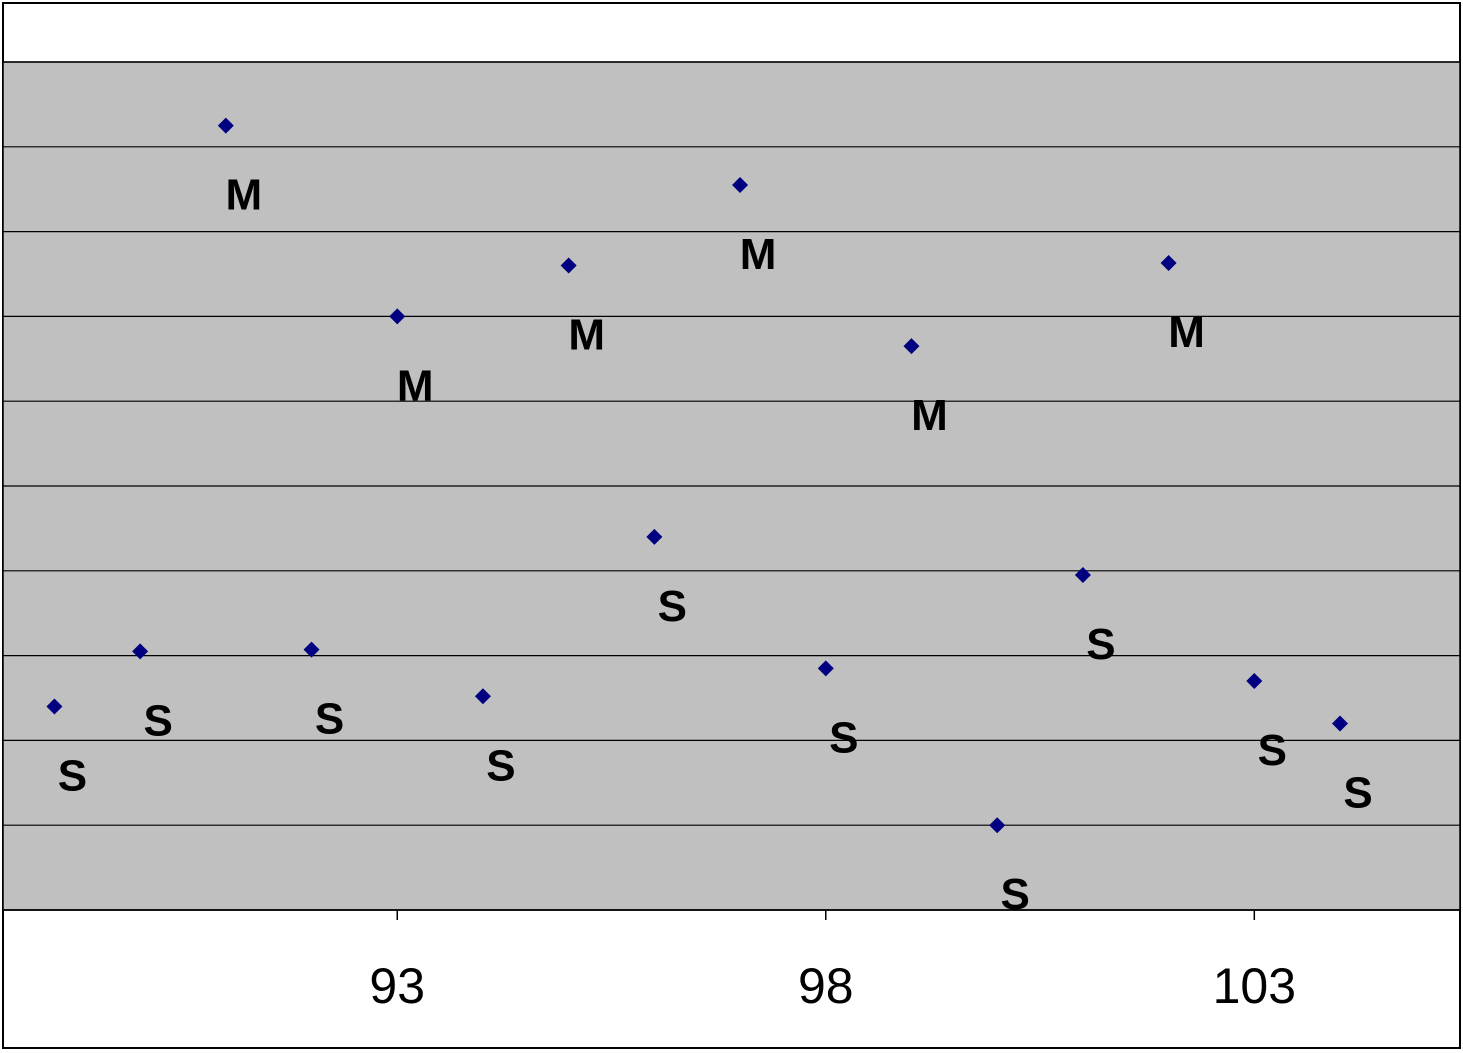  Describe the element at coordinates (826, 986) in the screenshot. I see `x-tick-label: 98` at that location.